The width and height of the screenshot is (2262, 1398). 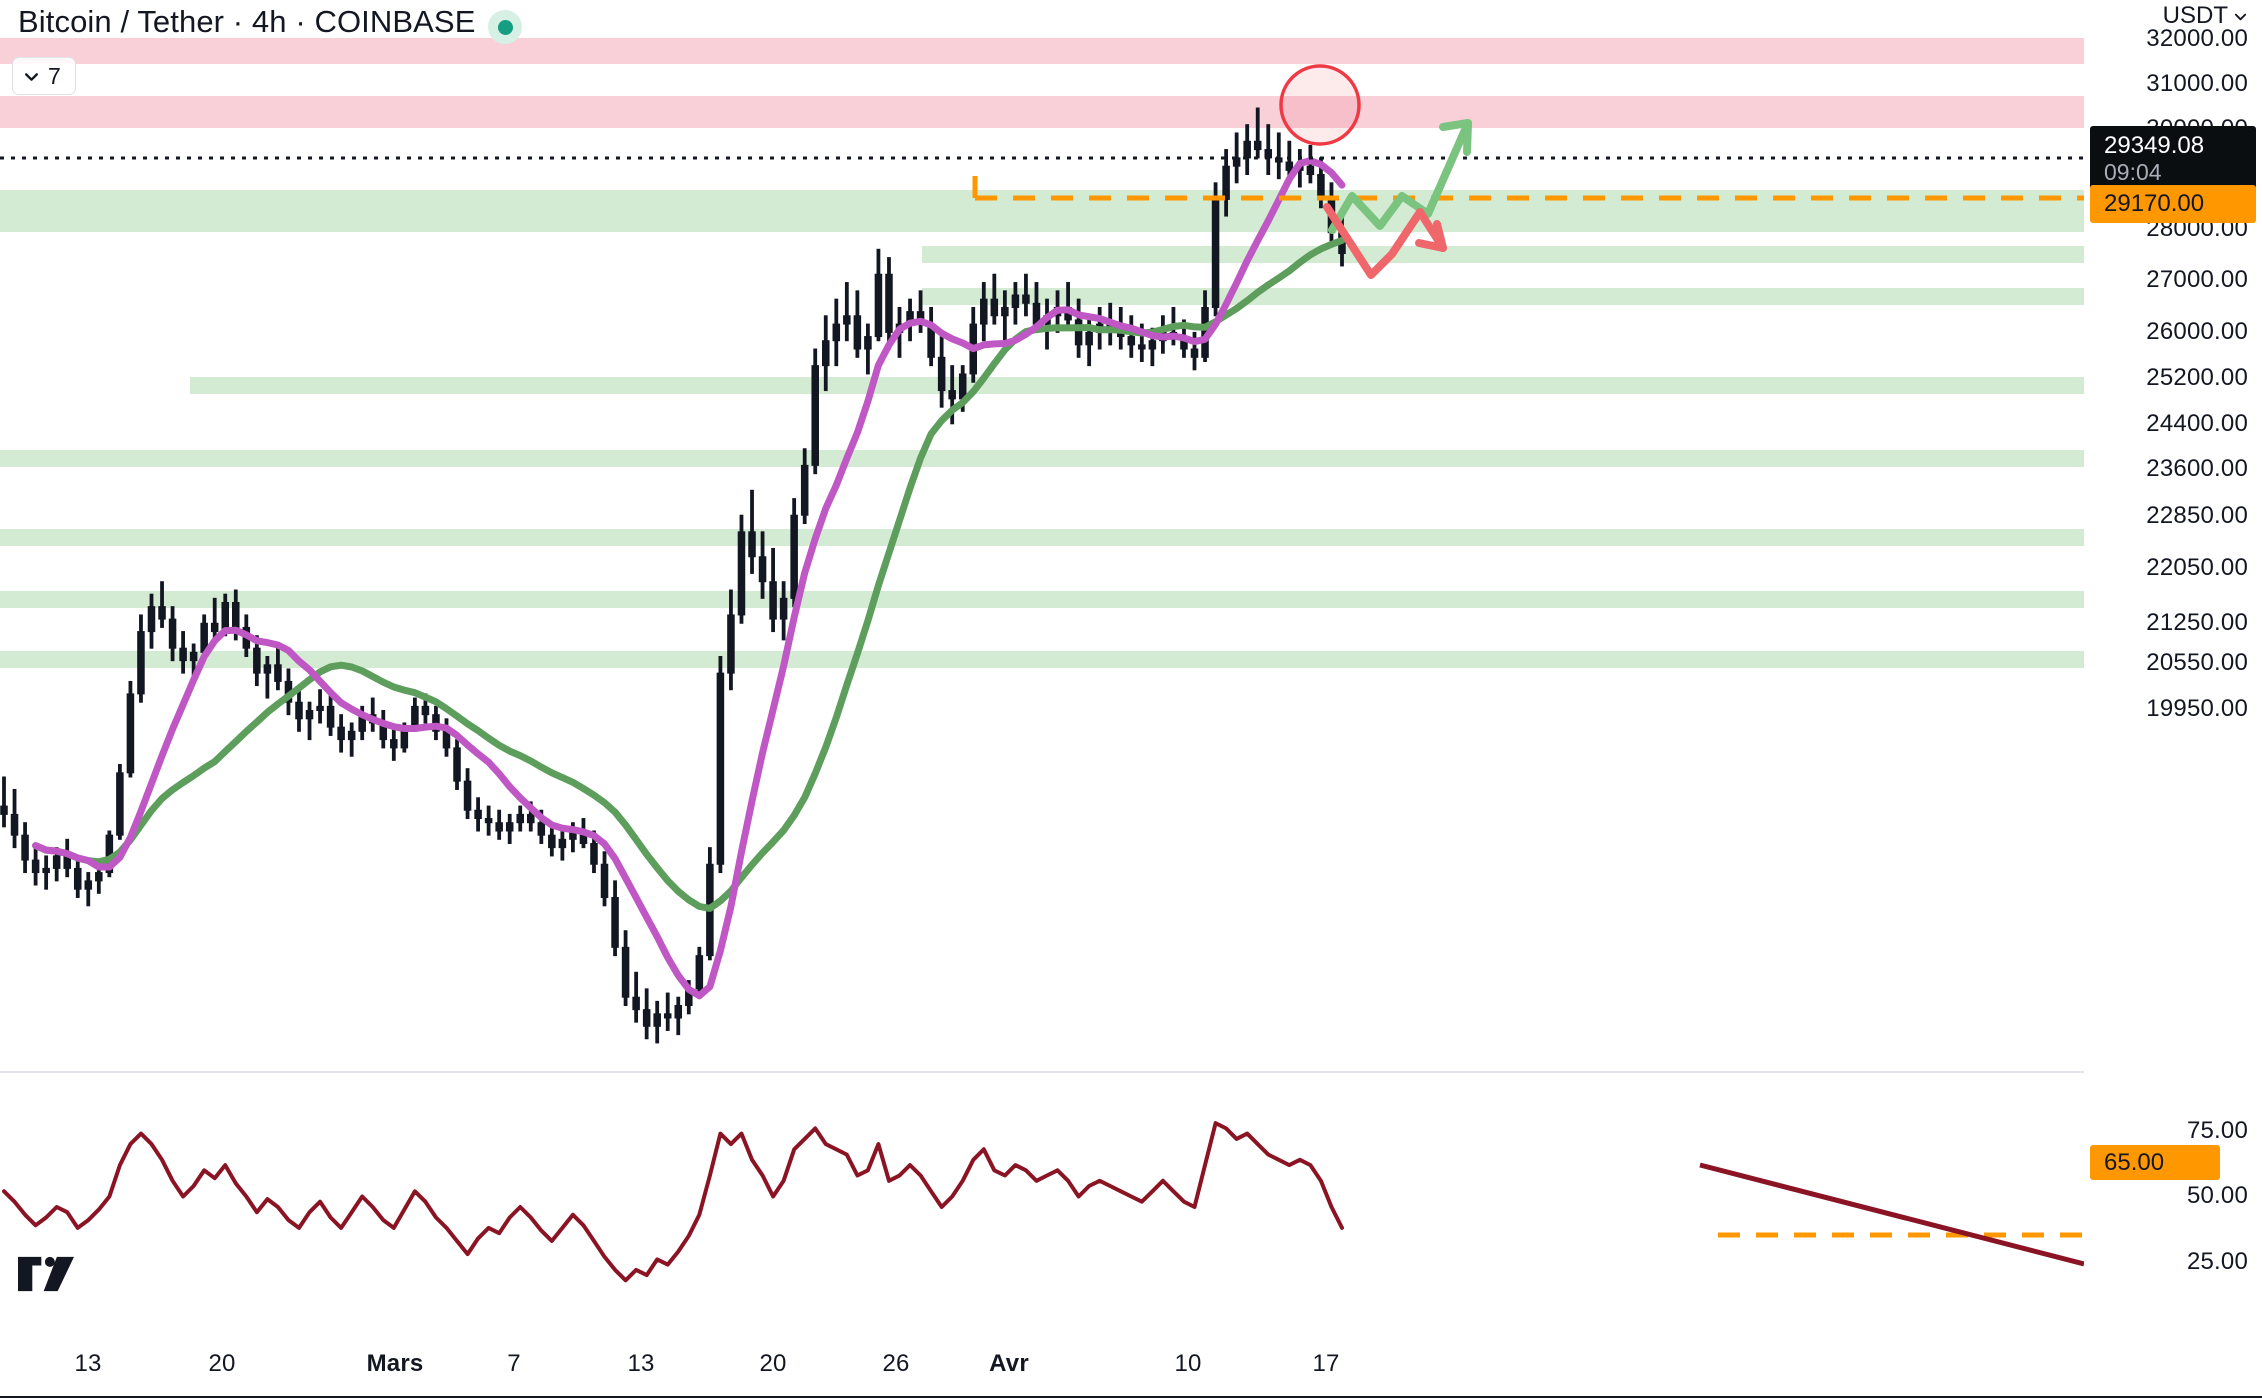 What do you see at coordinates (2217, 1261) in the screenshot?
I see `rsi-axis-tick: 25.00` at bounding box center [2217, 1261].